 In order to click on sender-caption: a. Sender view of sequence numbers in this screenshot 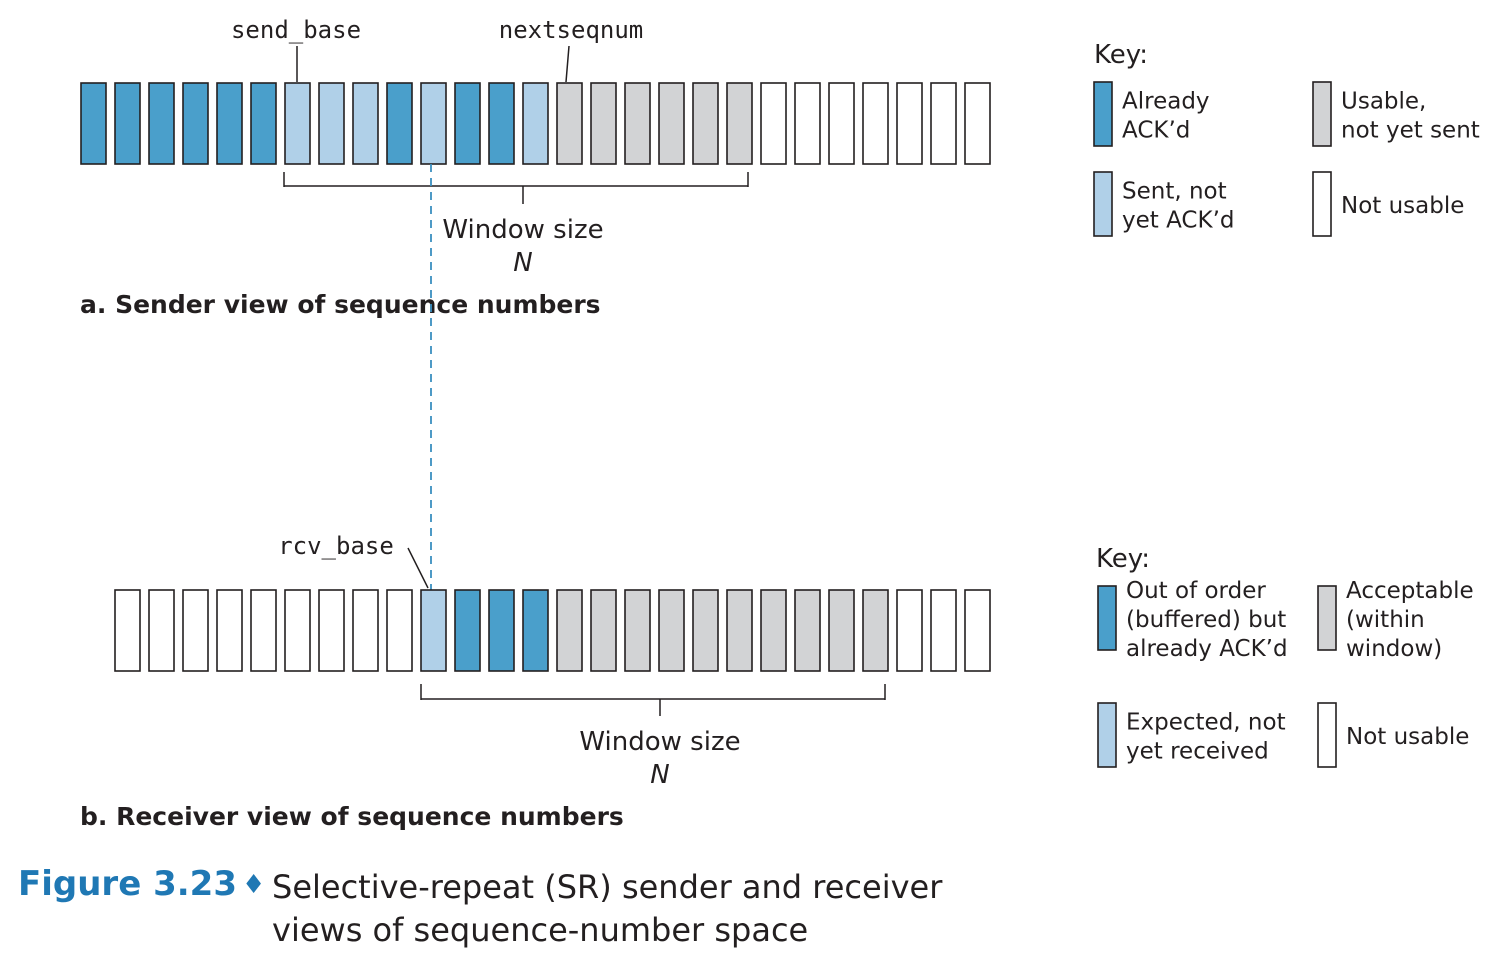, I will do `click(340, 304)`.